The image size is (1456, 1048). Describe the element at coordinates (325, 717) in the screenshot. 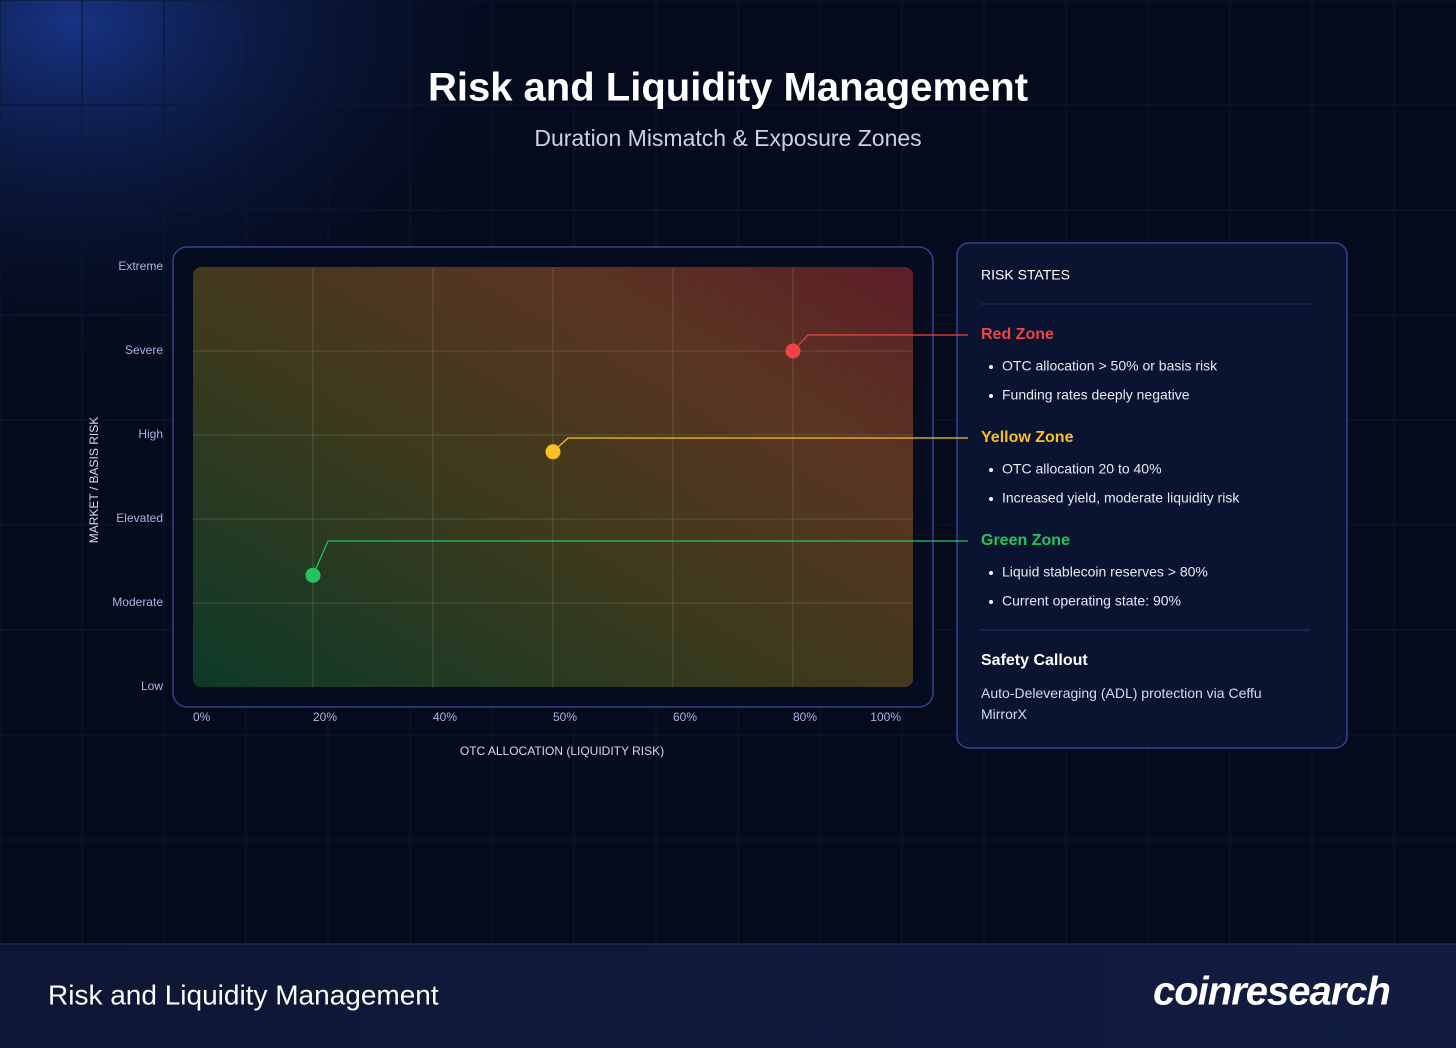

I see `x-tick-label: 20%` at that location.